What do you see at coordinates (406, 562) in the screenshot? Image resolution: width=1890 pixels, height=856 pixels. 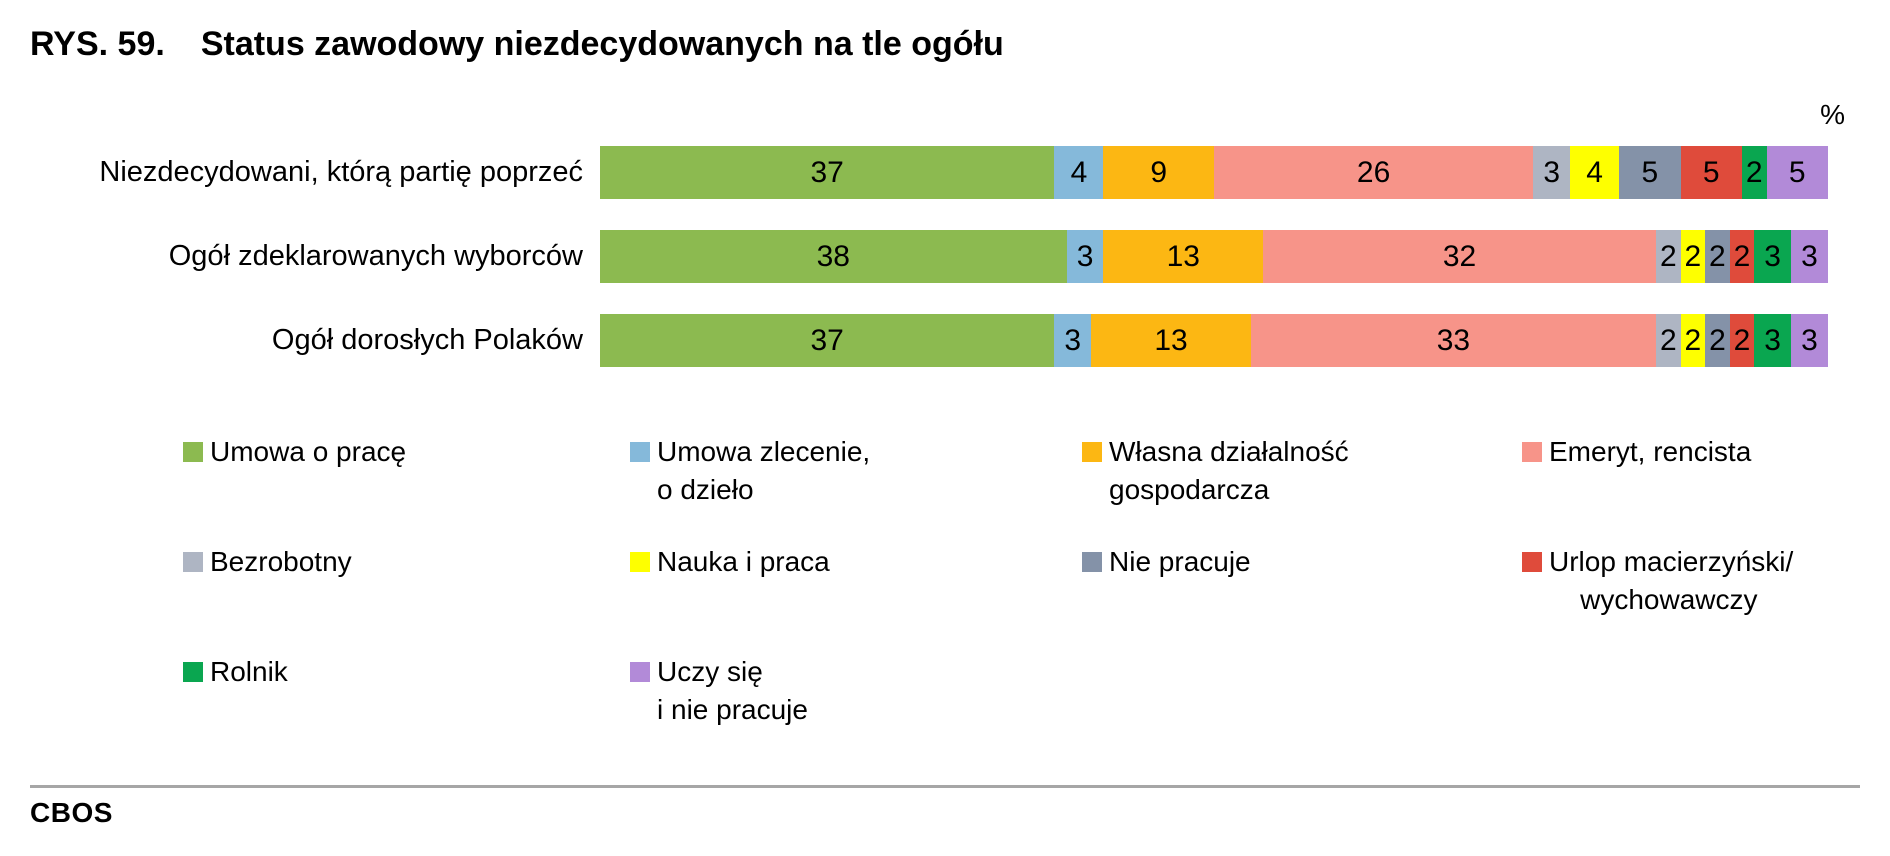 I see `legend-item: Bezrobotny` at bounding box center [406, 562].